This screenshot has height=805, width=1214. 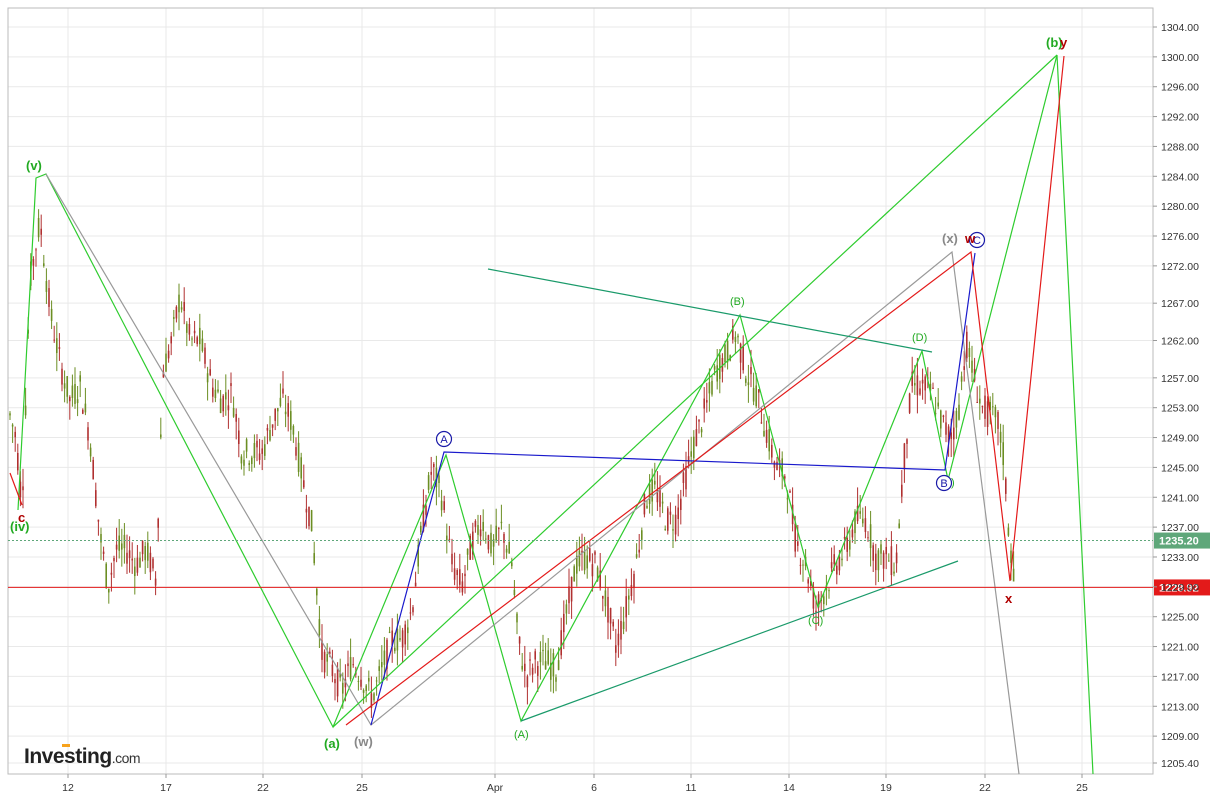 What do you see at coordinates (1180, 409) in the screenshot?
I see `y-tick-label: 1253.00` at bounding box center [1180, 409].